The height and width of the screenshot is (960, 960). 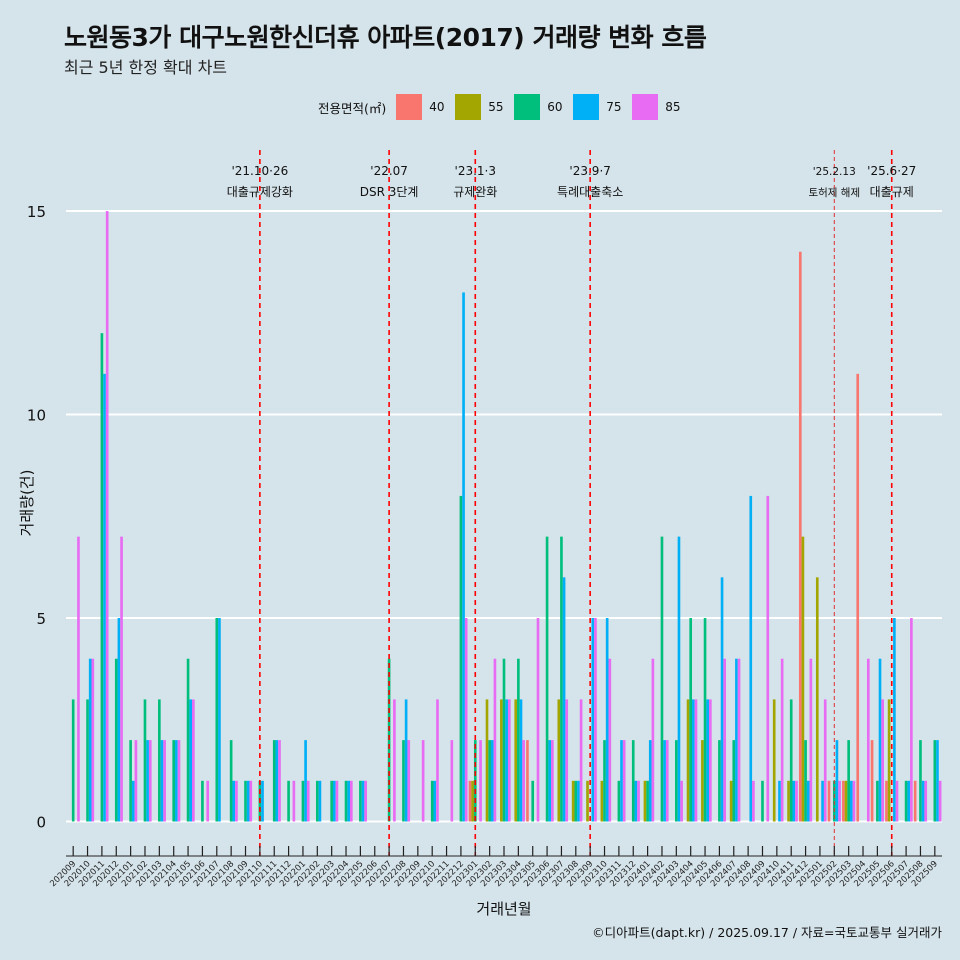 What do you see at coordinates (36, 416) in the screenshot?
I see `y-tick-label-10: 10` at bounding box center [36, 416].